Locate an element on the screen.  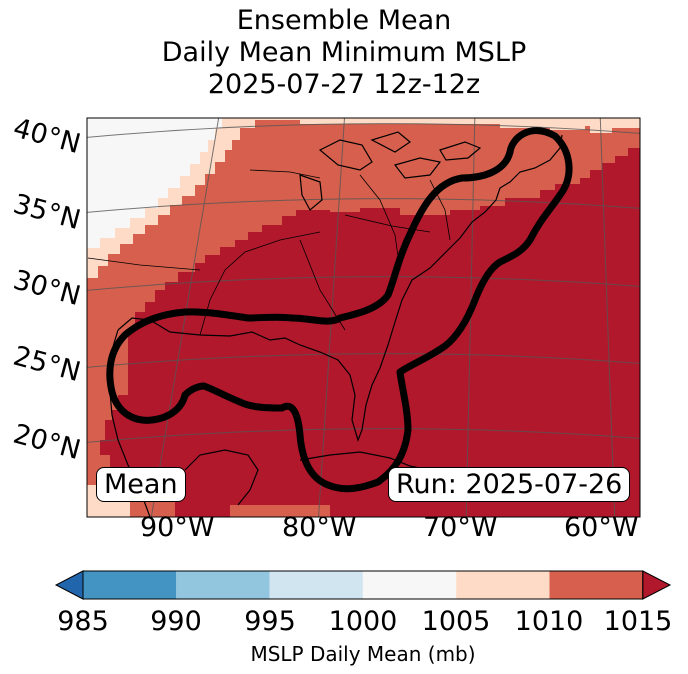
colorbar-extend-high is located at coordinates (657, 585).